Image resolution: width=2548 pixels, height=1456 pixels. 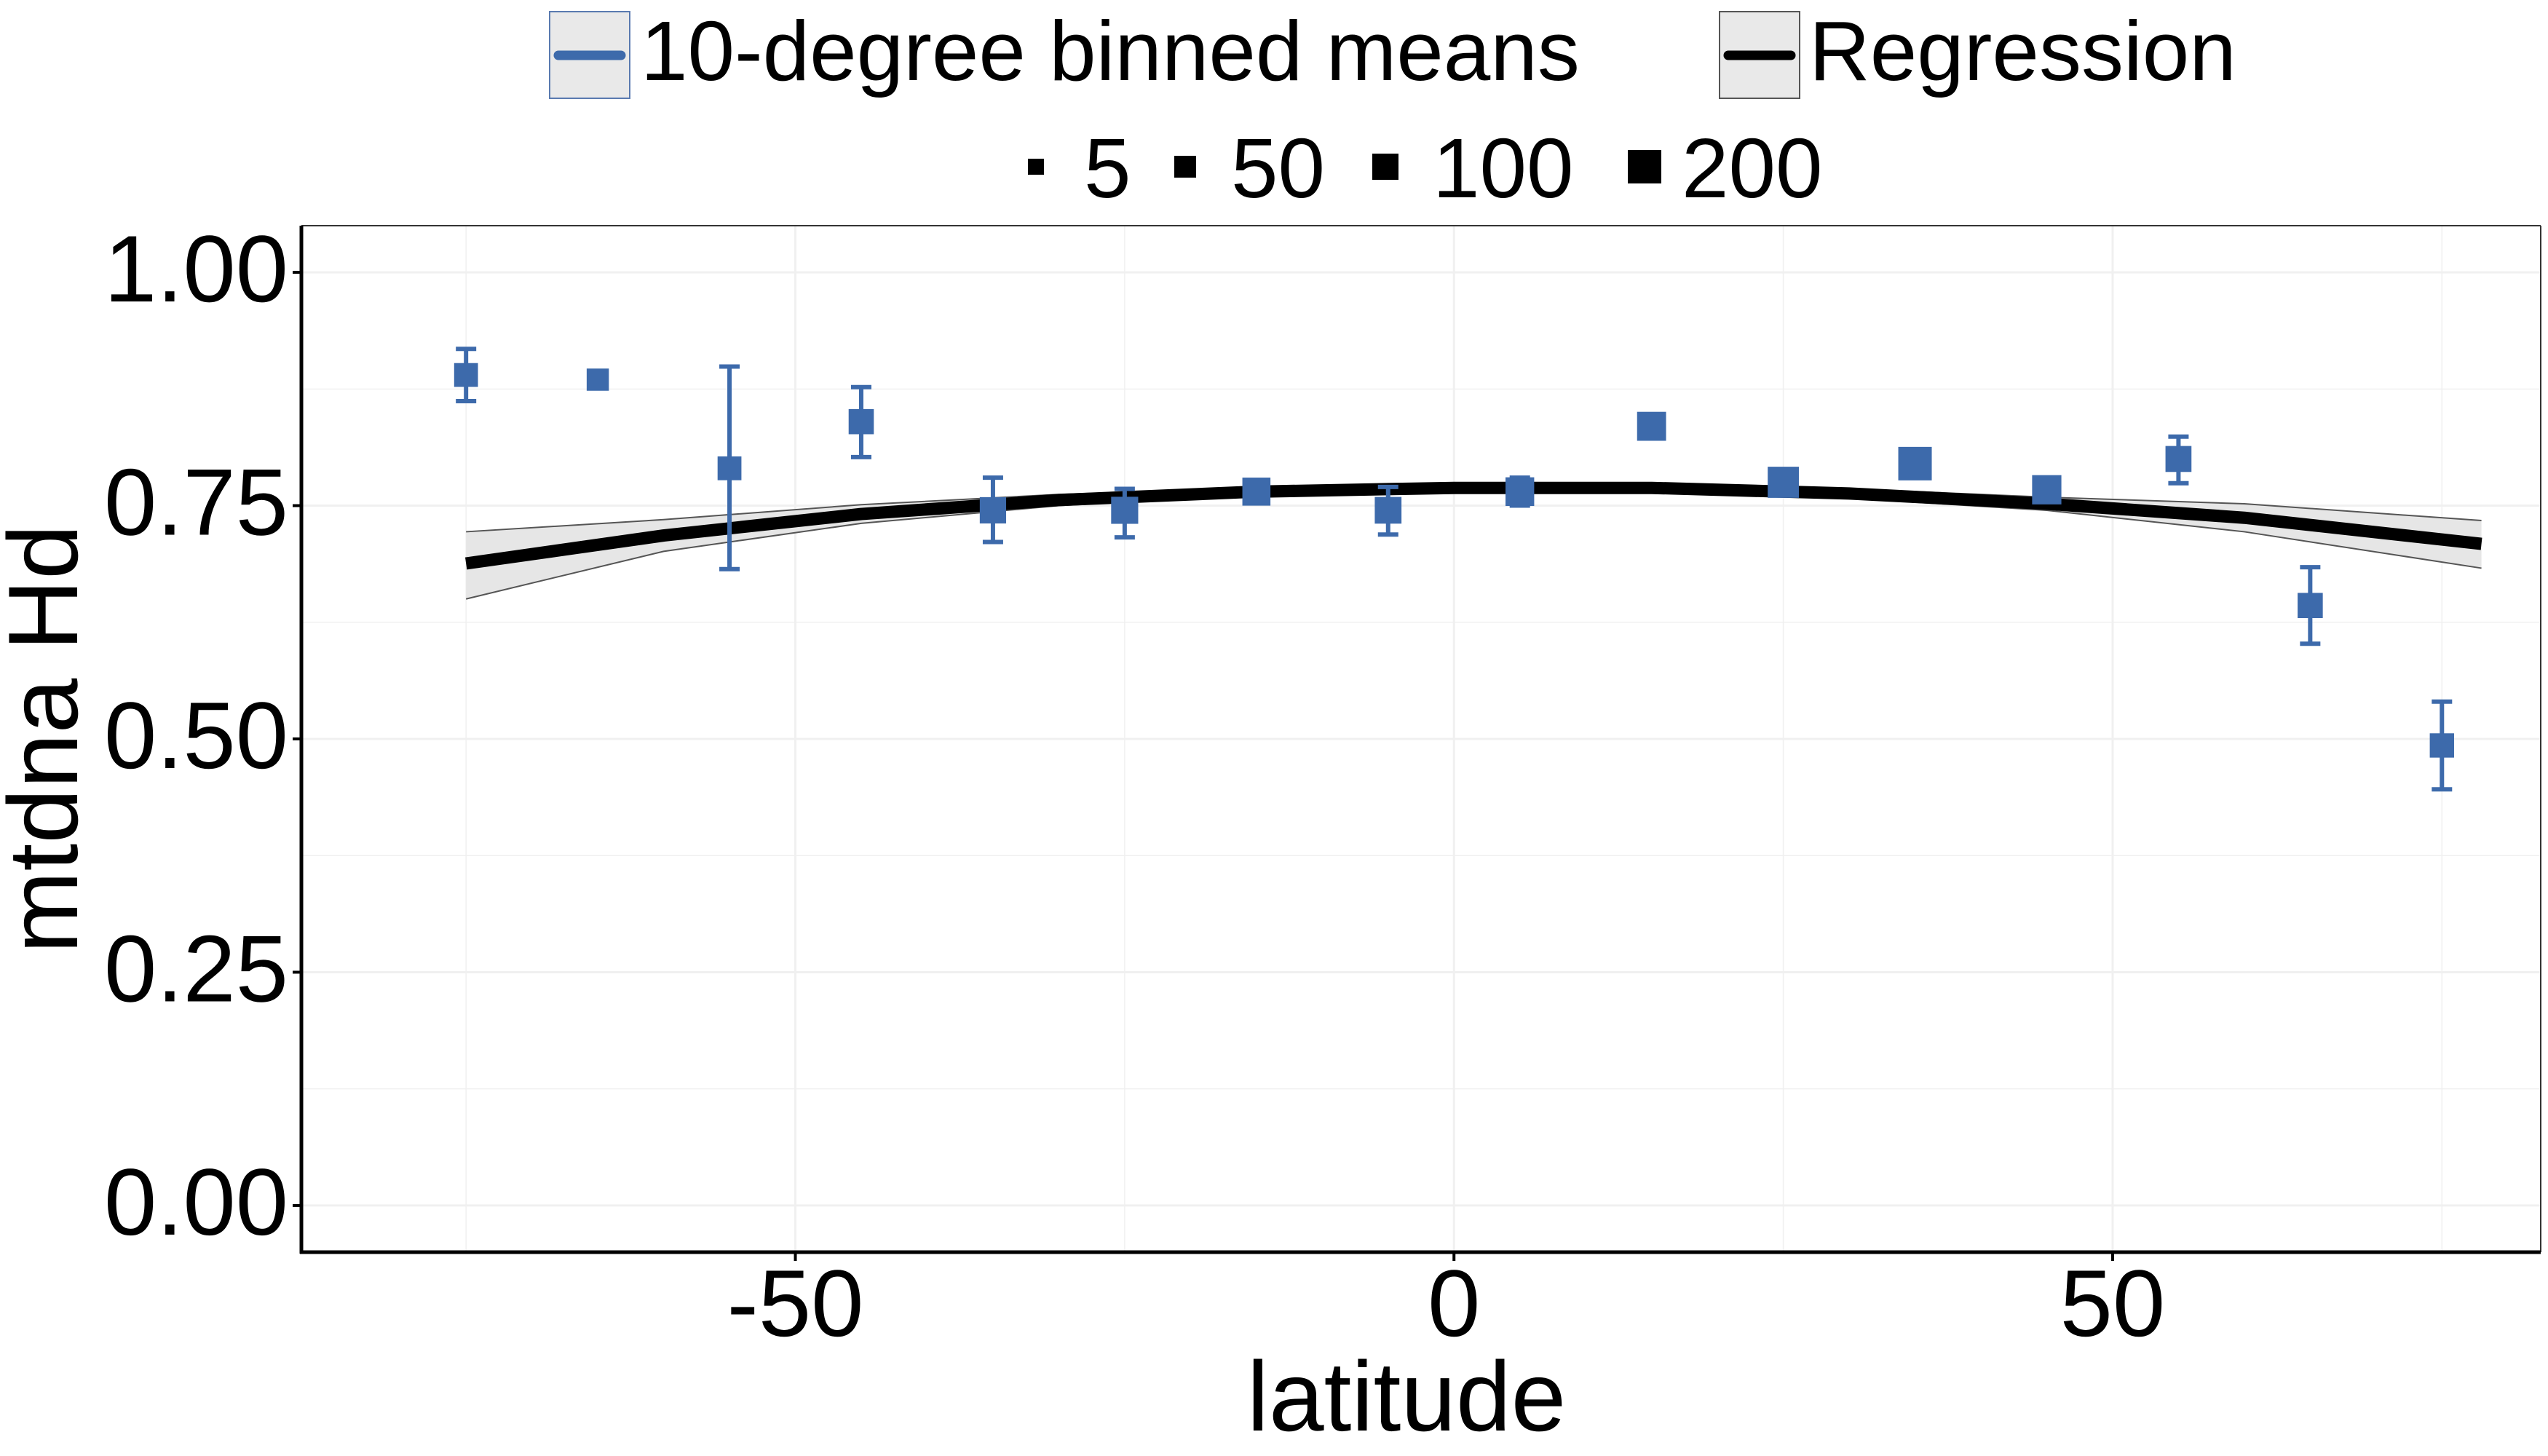 I want to click on y-tick-label: 0.75, so click(x=196, y=502).